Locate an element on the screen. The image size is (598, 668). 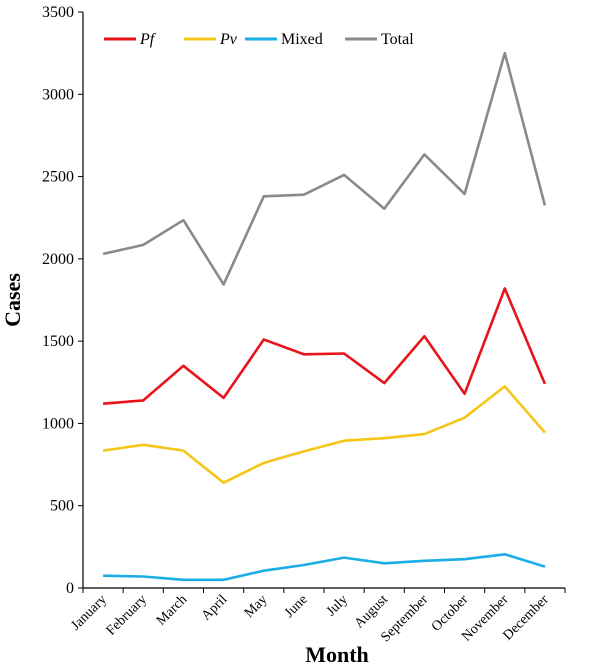
x-tick-label: March is located at coordinates (172, 610).